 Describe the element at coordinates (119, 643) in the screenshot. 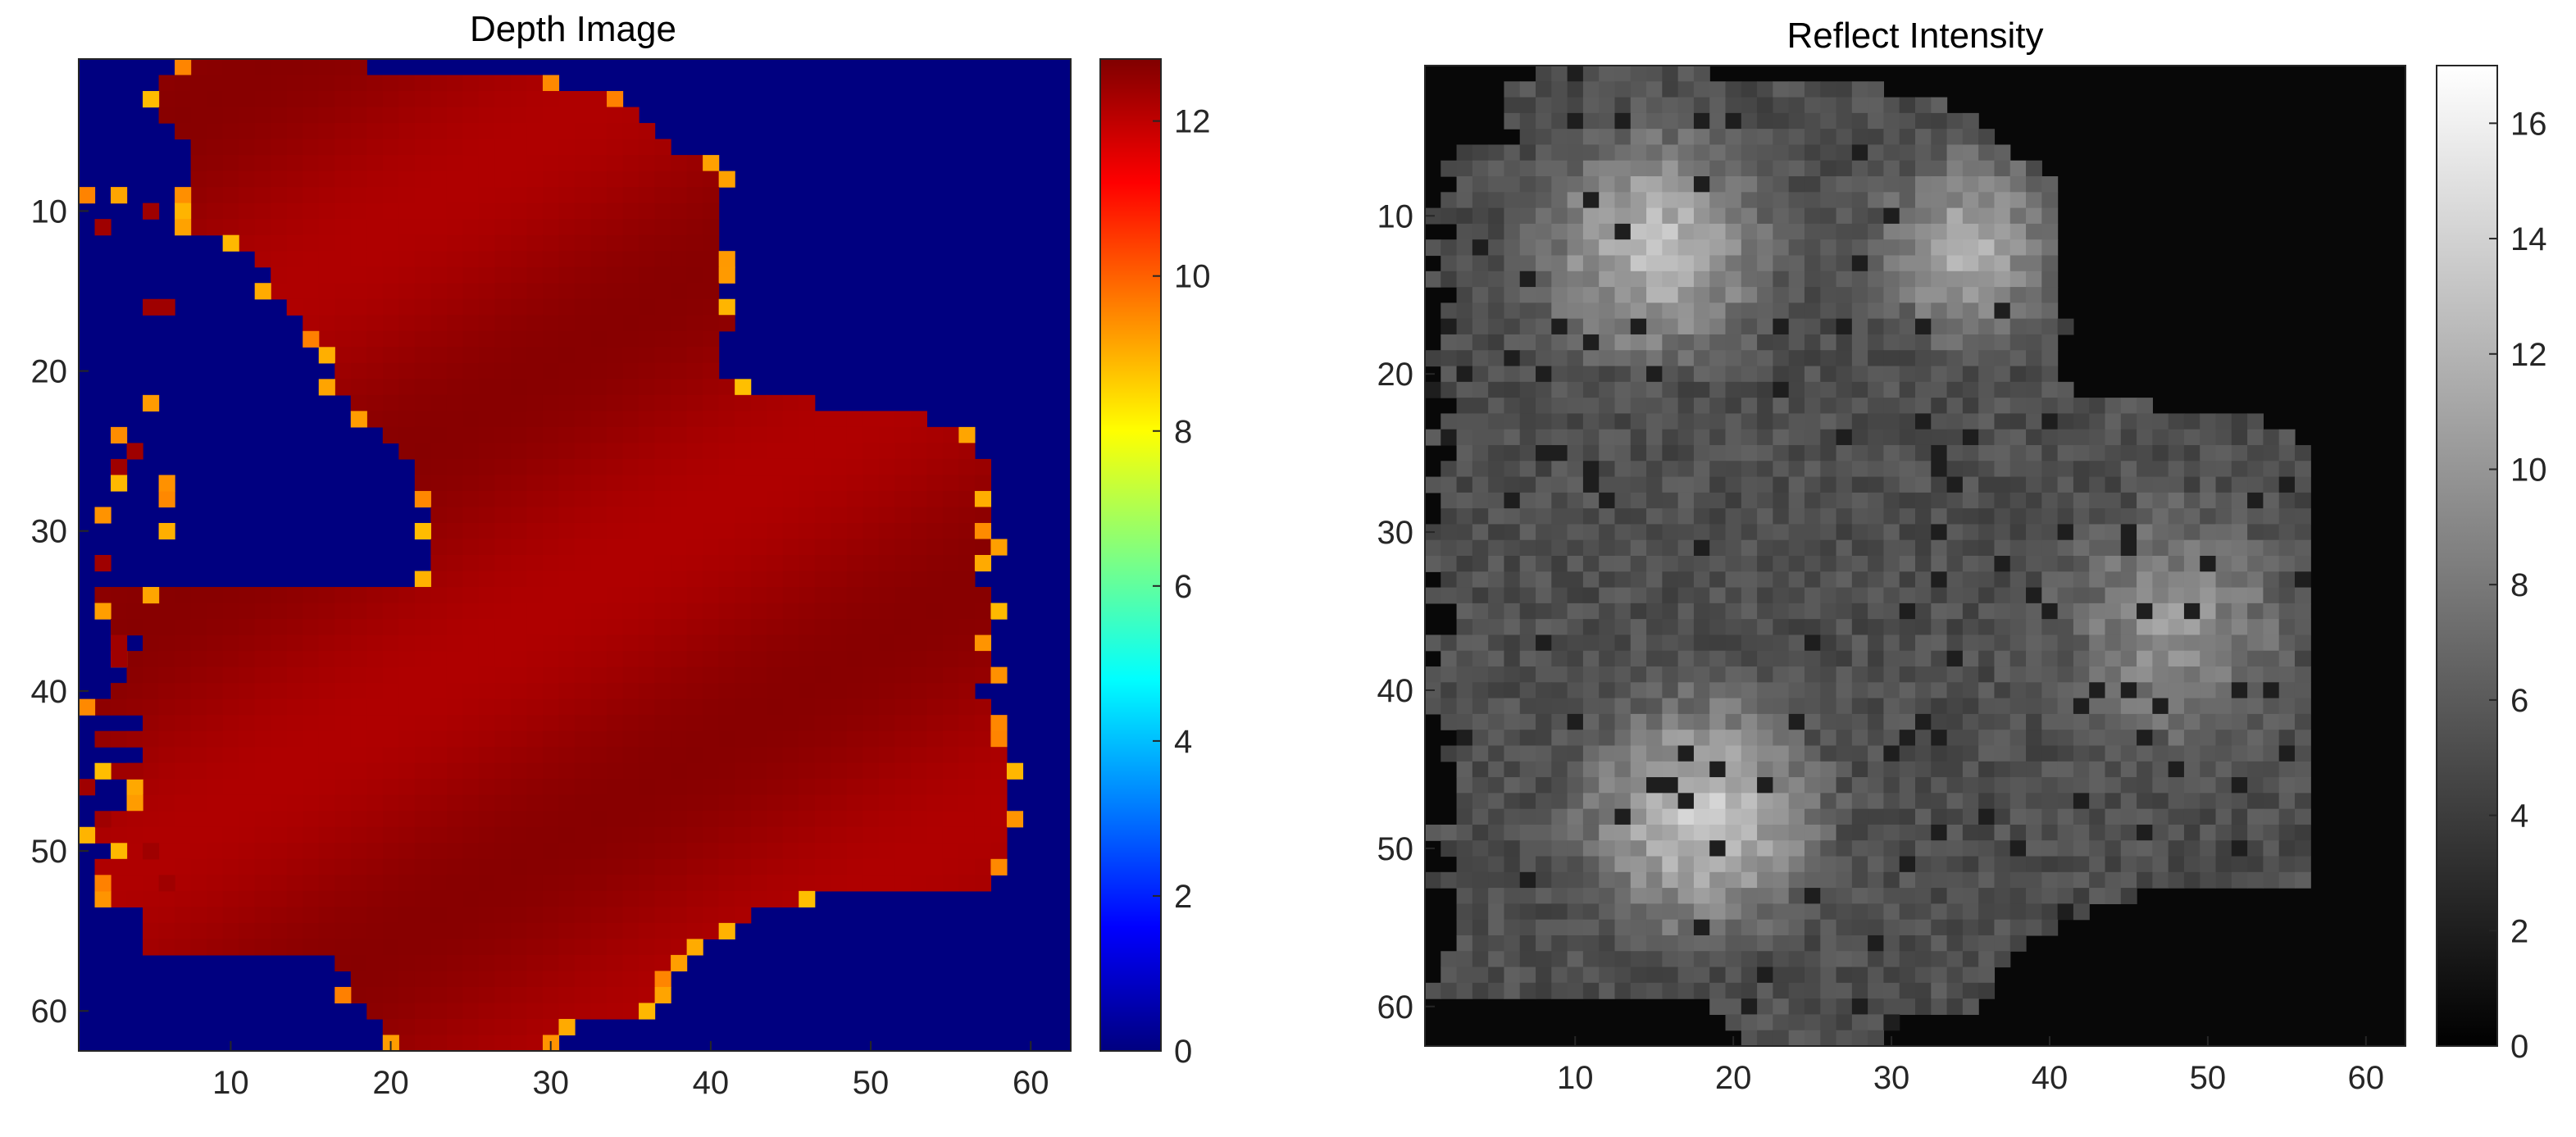

I see `depth-speckle` at that location.